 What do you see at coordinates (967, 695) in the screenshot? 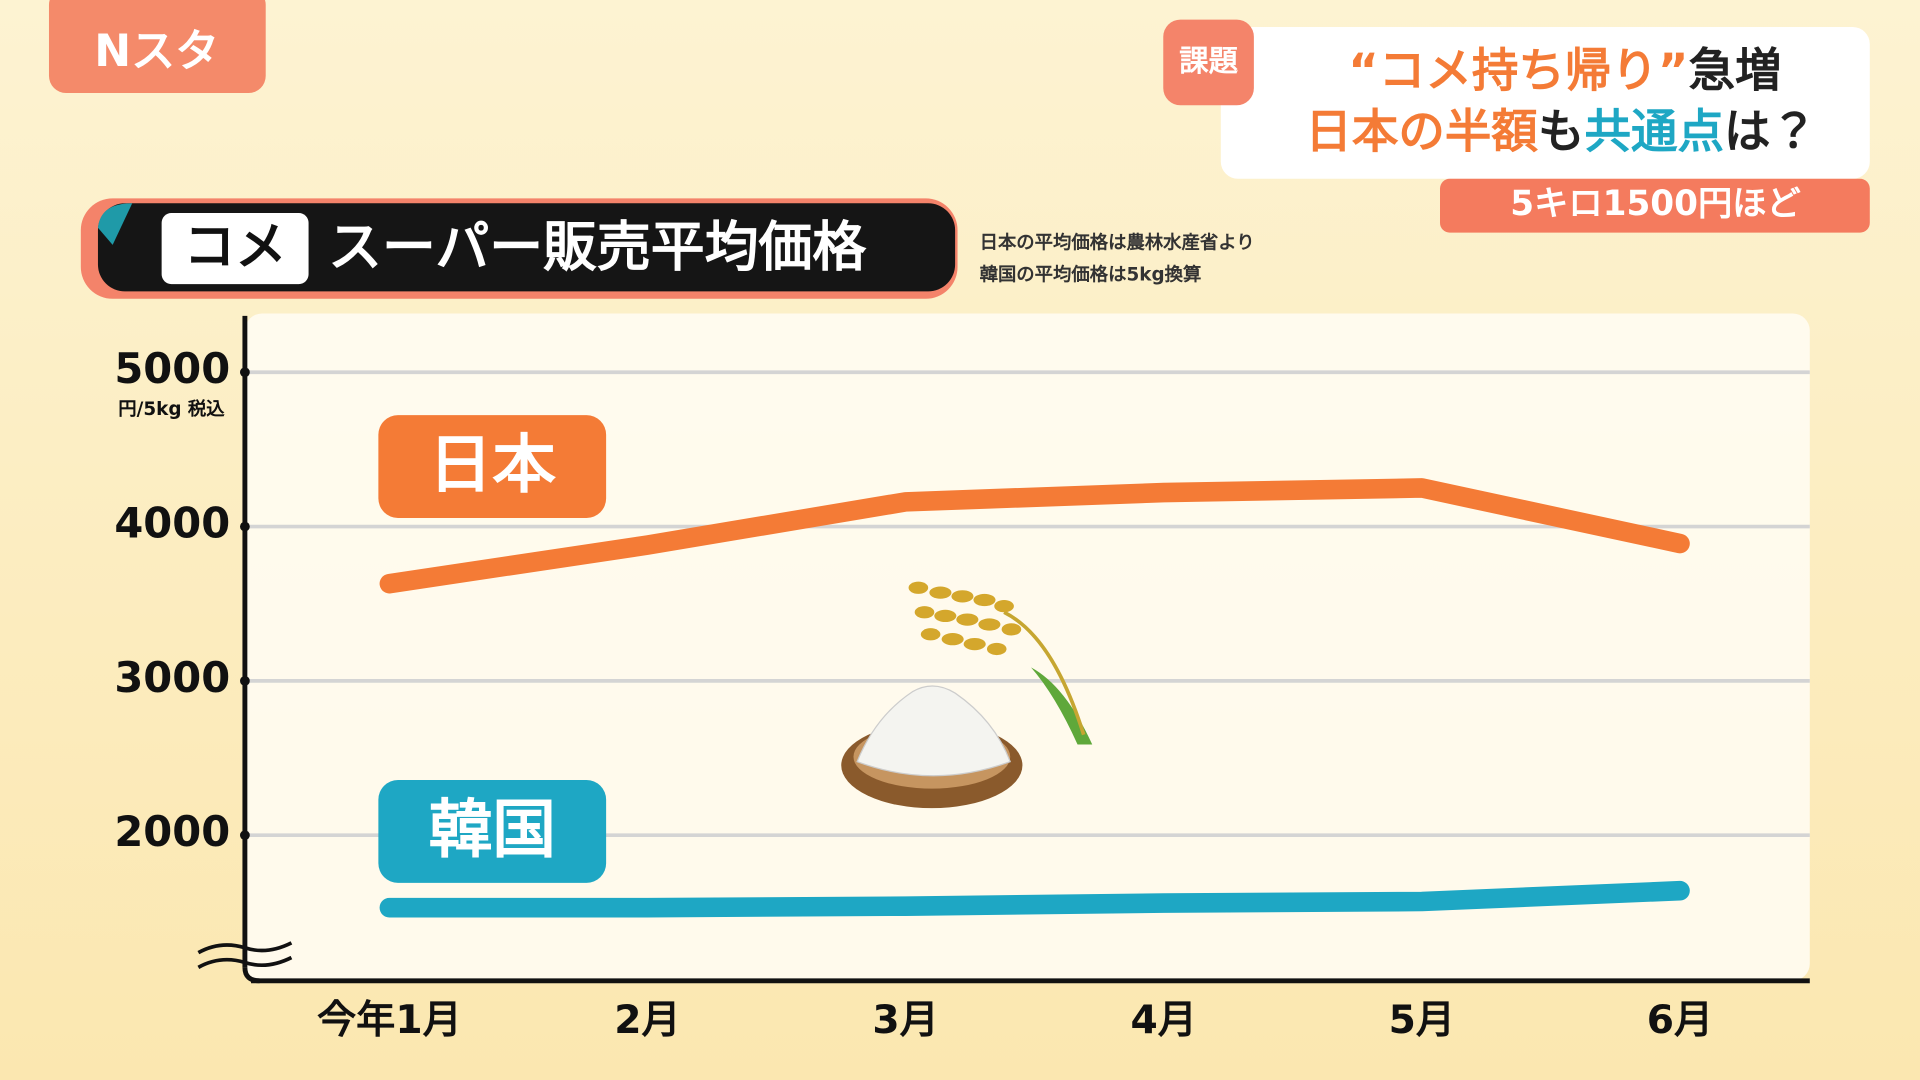
I see `rice-illustration` at bounding box center [967, 695].